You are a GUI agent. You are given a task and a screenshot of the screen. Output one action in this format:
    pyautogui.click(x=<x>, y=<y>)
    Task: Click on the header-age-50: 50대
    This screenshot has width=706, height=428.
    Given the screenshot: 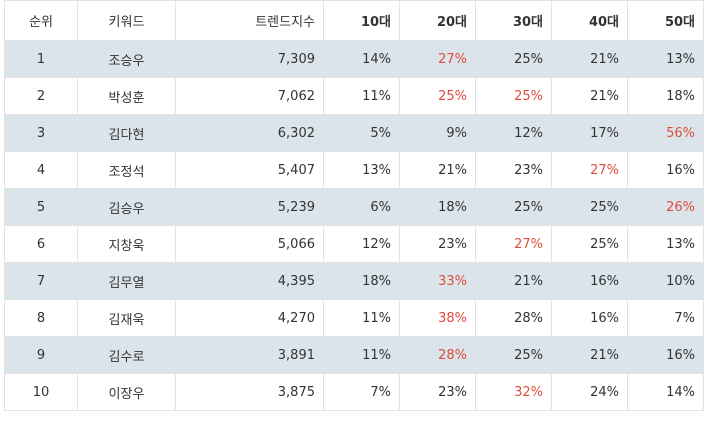 What is the action you would take?
    pyautogui.click(x=665, y=20)
    